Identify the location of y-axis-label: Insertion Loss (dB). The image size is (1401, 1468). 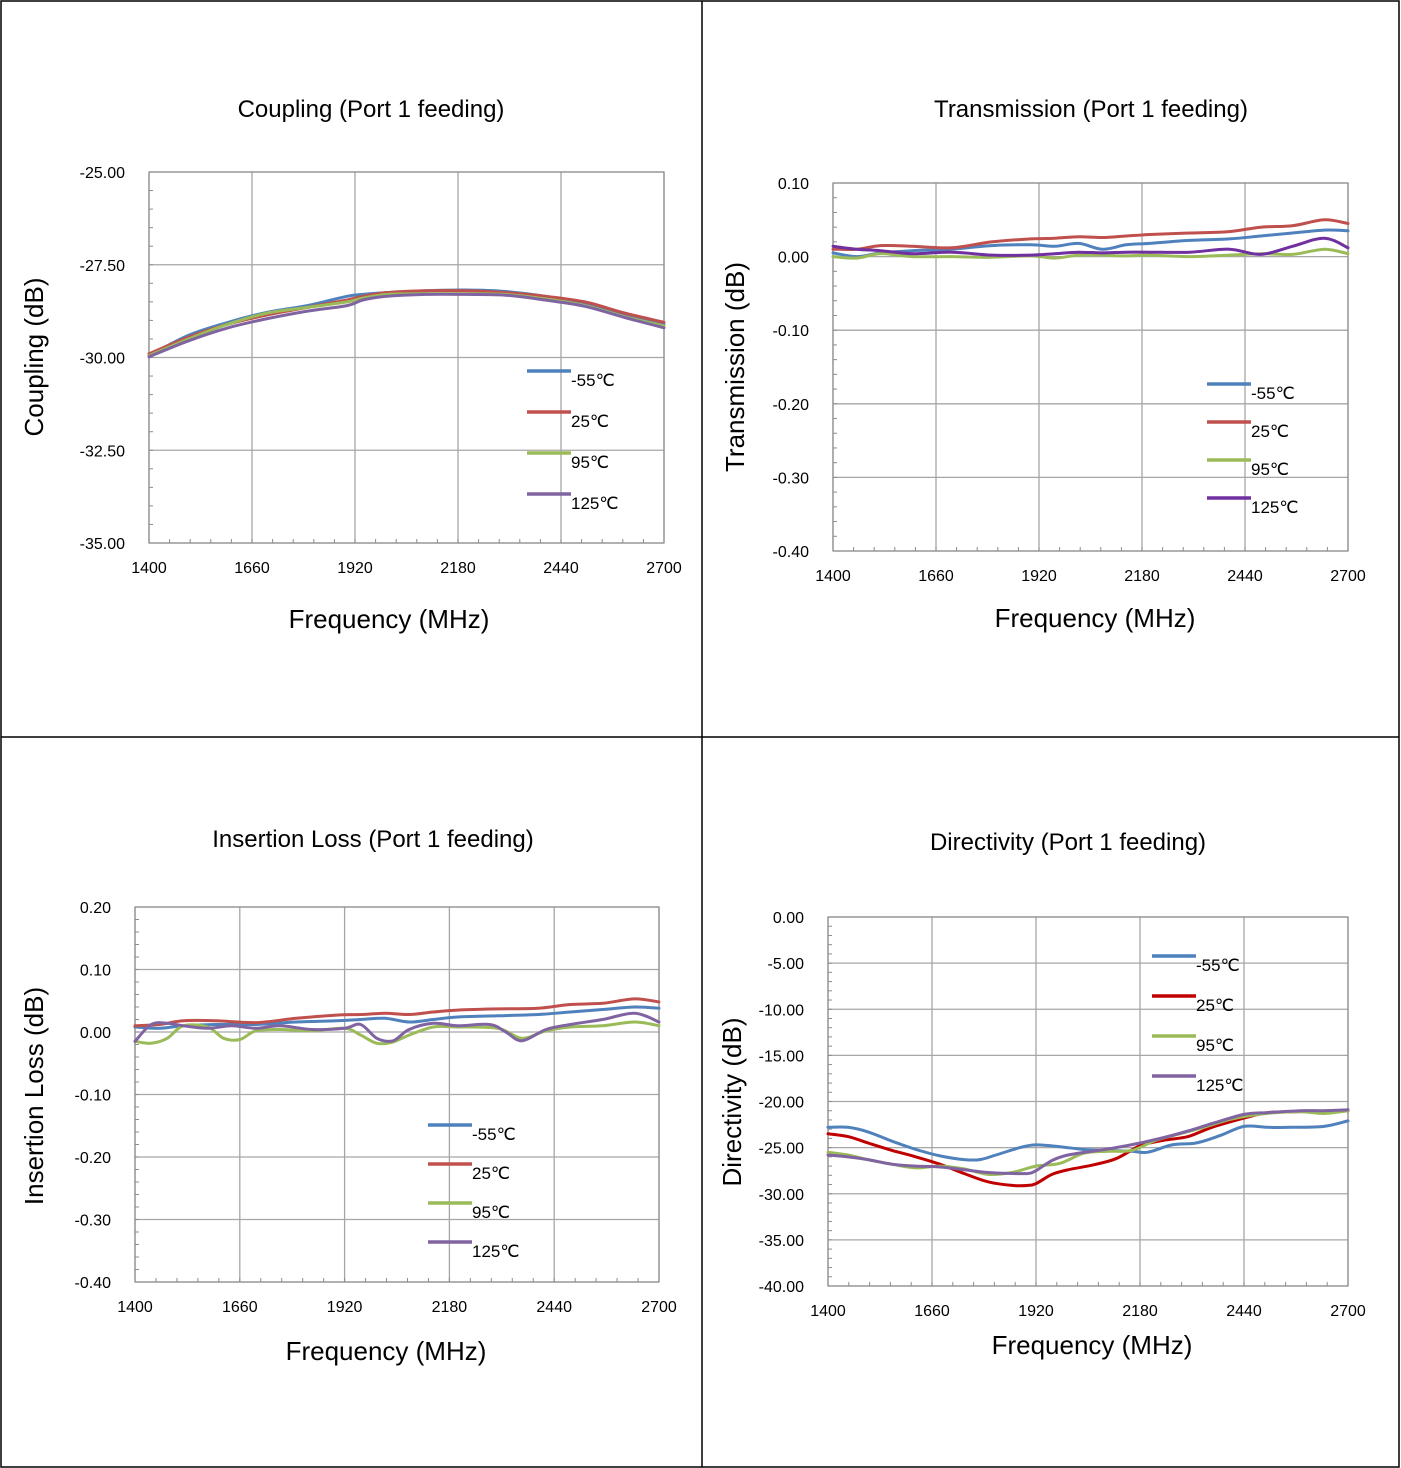
(34, 1096).